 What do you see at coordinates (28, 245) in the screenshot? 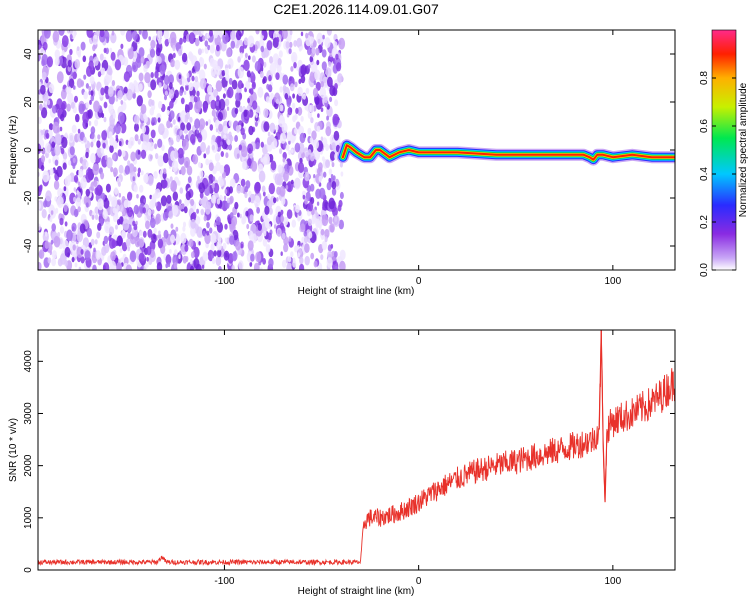
I see `y-tick-label: -40` at bounding box center [28, 245].